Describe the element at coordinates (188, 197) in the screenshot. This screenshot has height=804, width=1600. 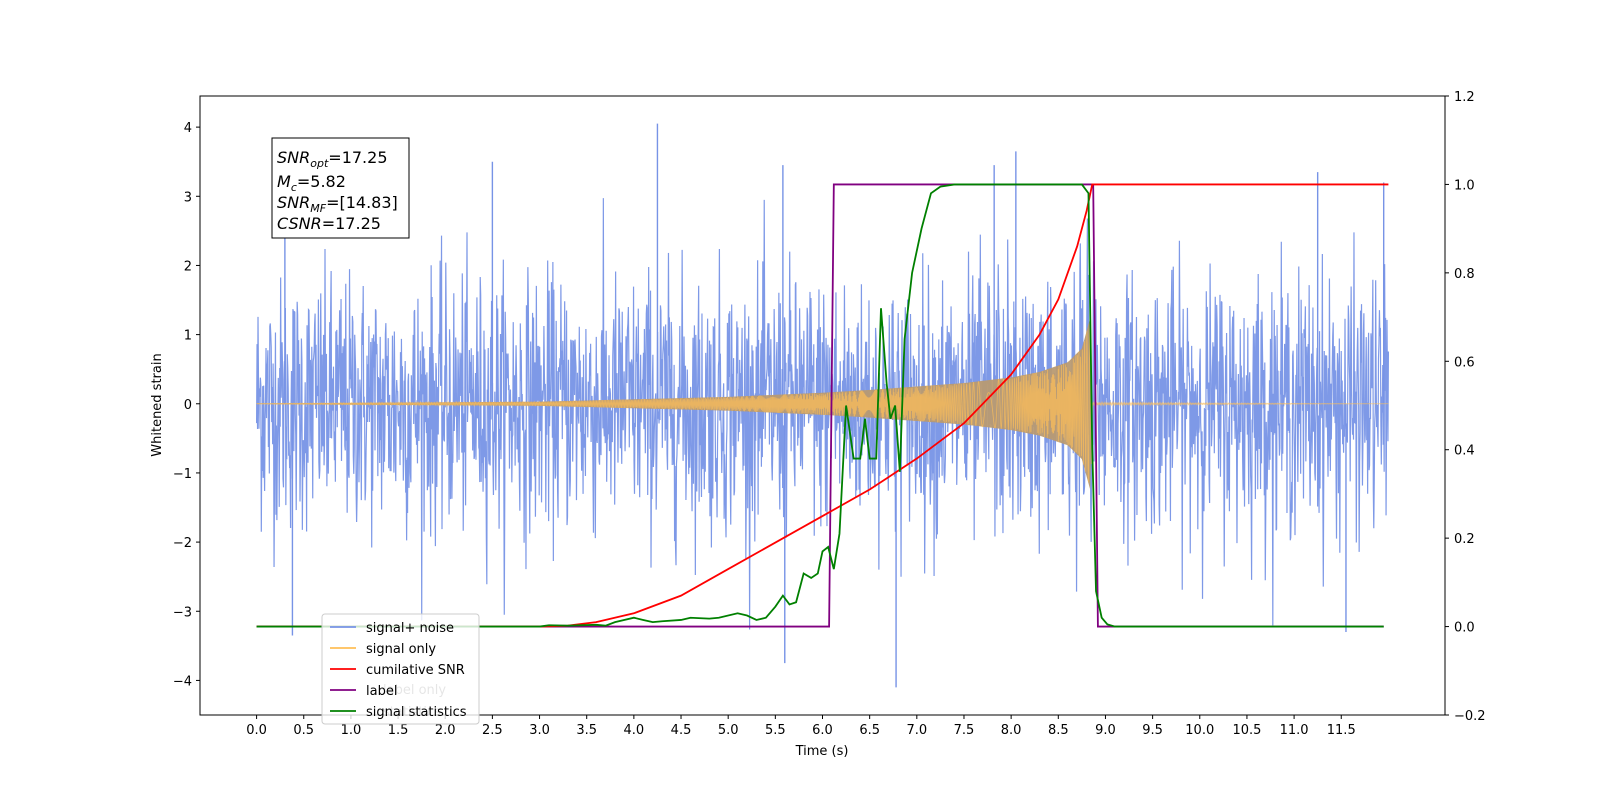
I see `y-left-tick-label: 3` at that location.